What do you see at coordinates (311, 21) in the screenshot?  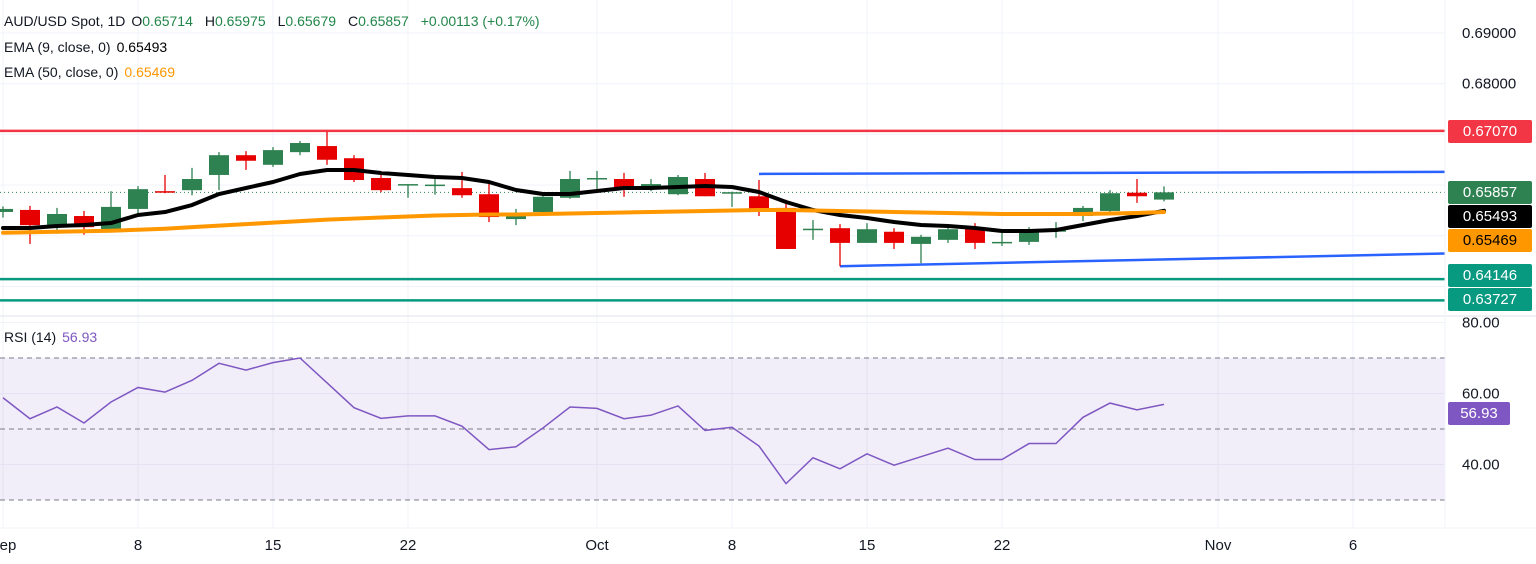 I see `low-value: 0.65679` at bounding box center [311, 21].